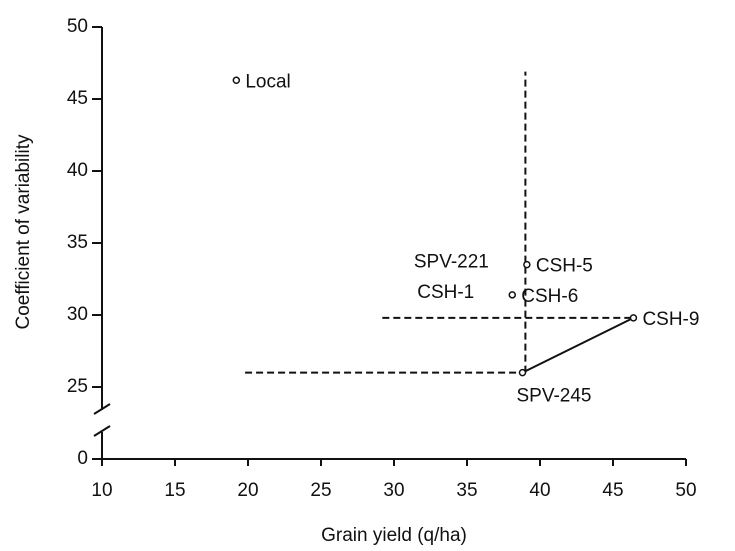 The image size is (735, 551). I want to click on y-tick-label: 50, so click(77, 26).